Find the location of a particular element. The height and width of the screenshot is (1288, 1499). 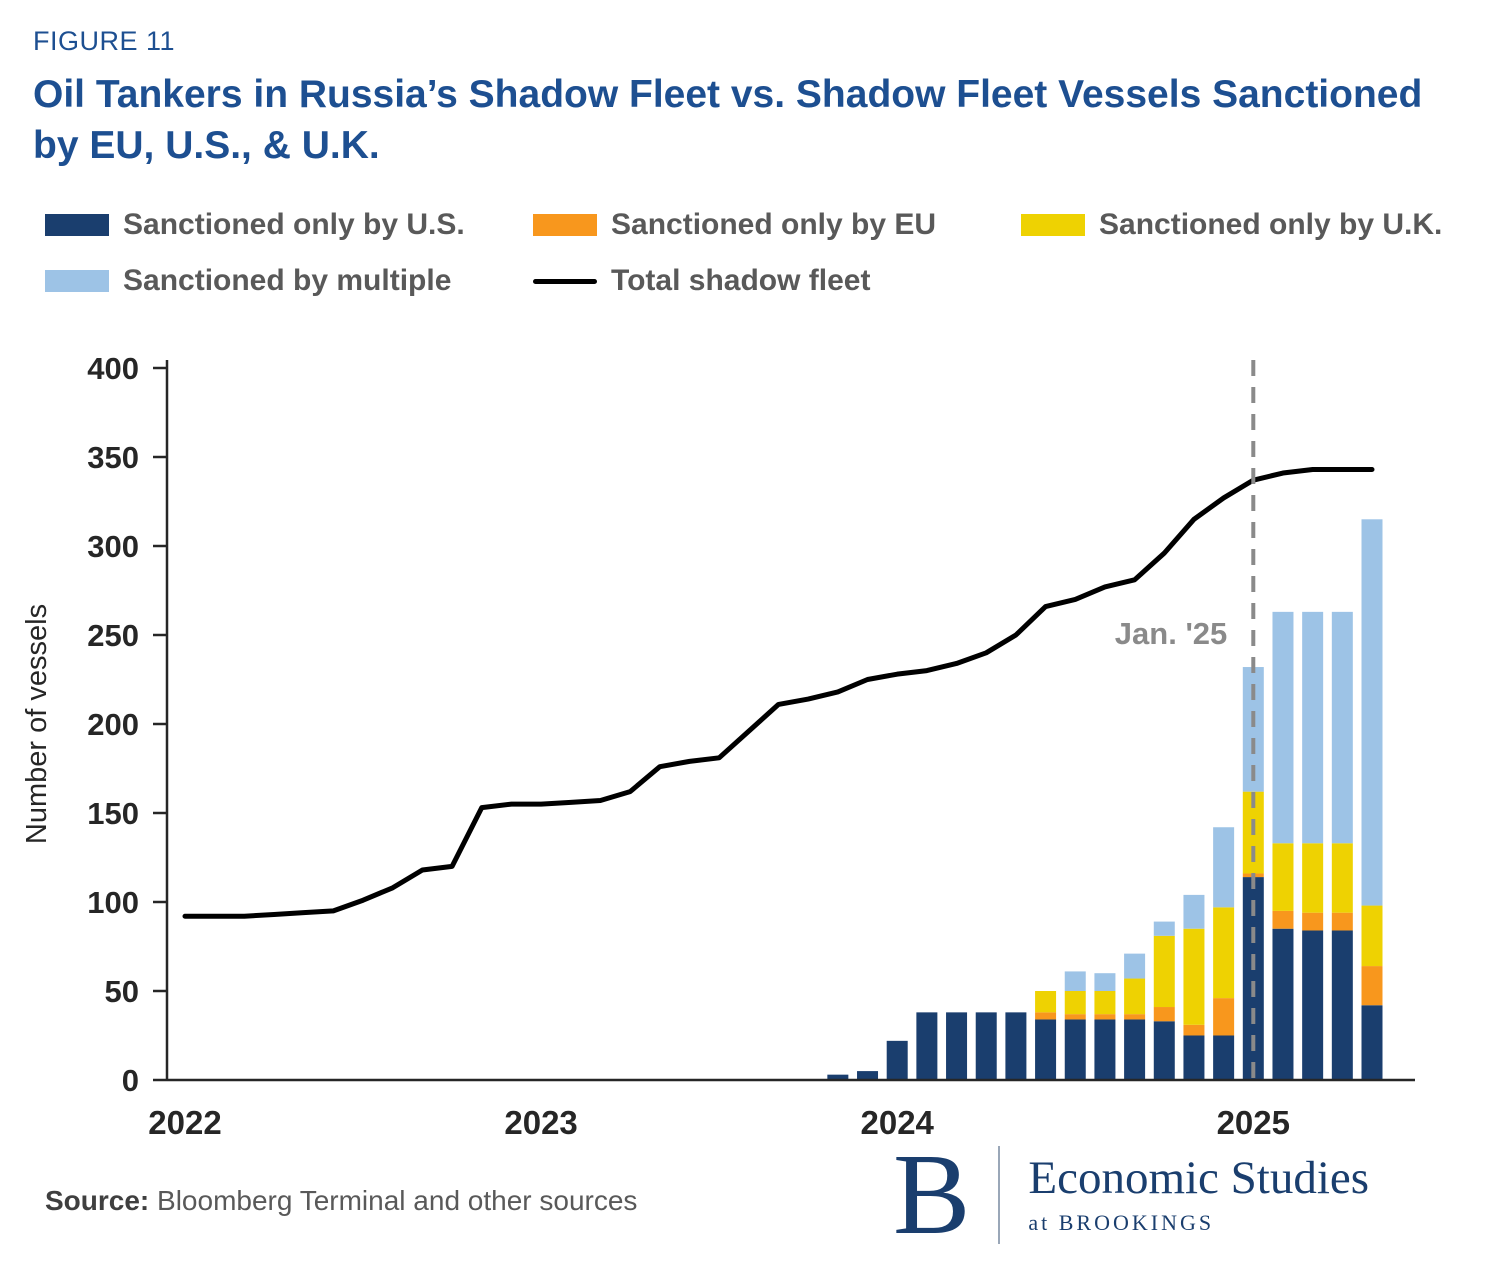

legend-label-multiple: Sanctioned by multiple is located at coordinates (287, 280).